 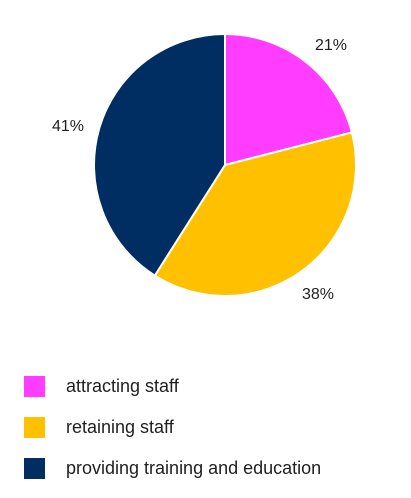 What do you see at coordinates (120, 427) in the screenshot?
I see `legend-label-retaining-staff: retaining staff` at bounding box center [120, 427].